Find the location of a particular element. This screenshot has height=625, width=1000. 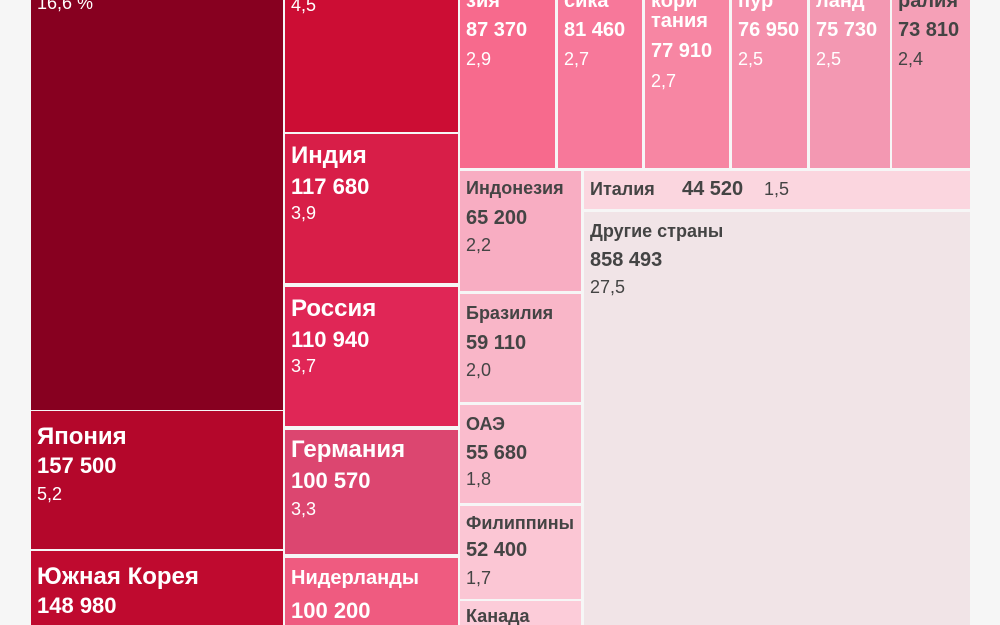

tile-percent: 16,6 % is located at coordinates (65, 6).